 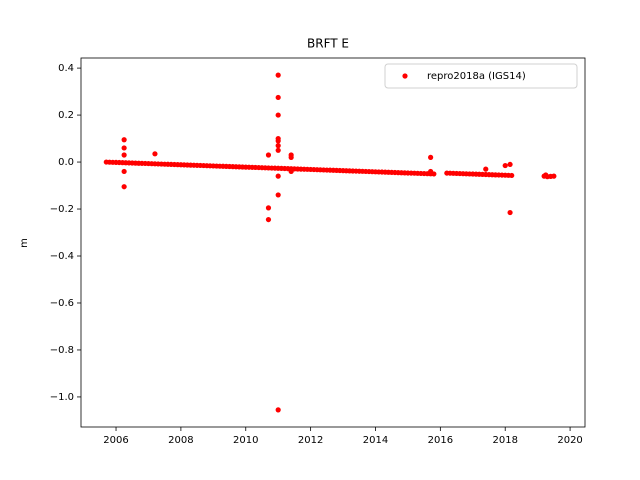 I want to click on x-tick-label: 2006, so click(x=115, y=440).